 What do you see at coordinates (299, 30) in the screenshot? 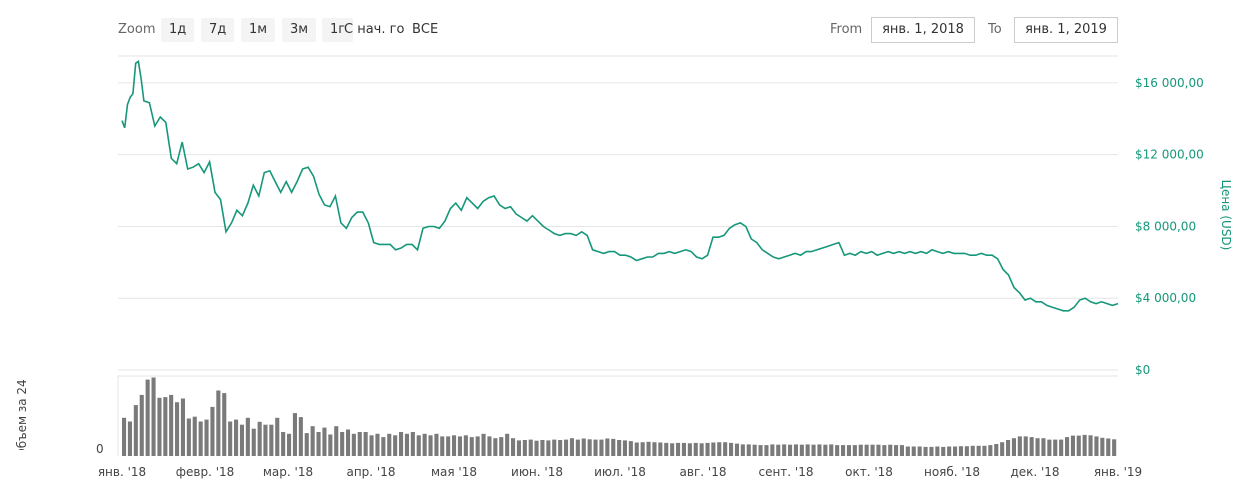
I see `zoom-3m-button: 3м` at bounding box center [299, 30].